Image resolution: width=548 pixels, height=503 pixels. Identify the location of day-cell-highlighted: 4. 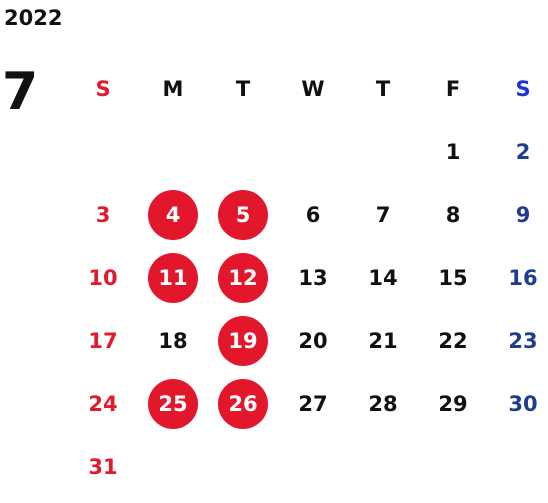
(173, 214).